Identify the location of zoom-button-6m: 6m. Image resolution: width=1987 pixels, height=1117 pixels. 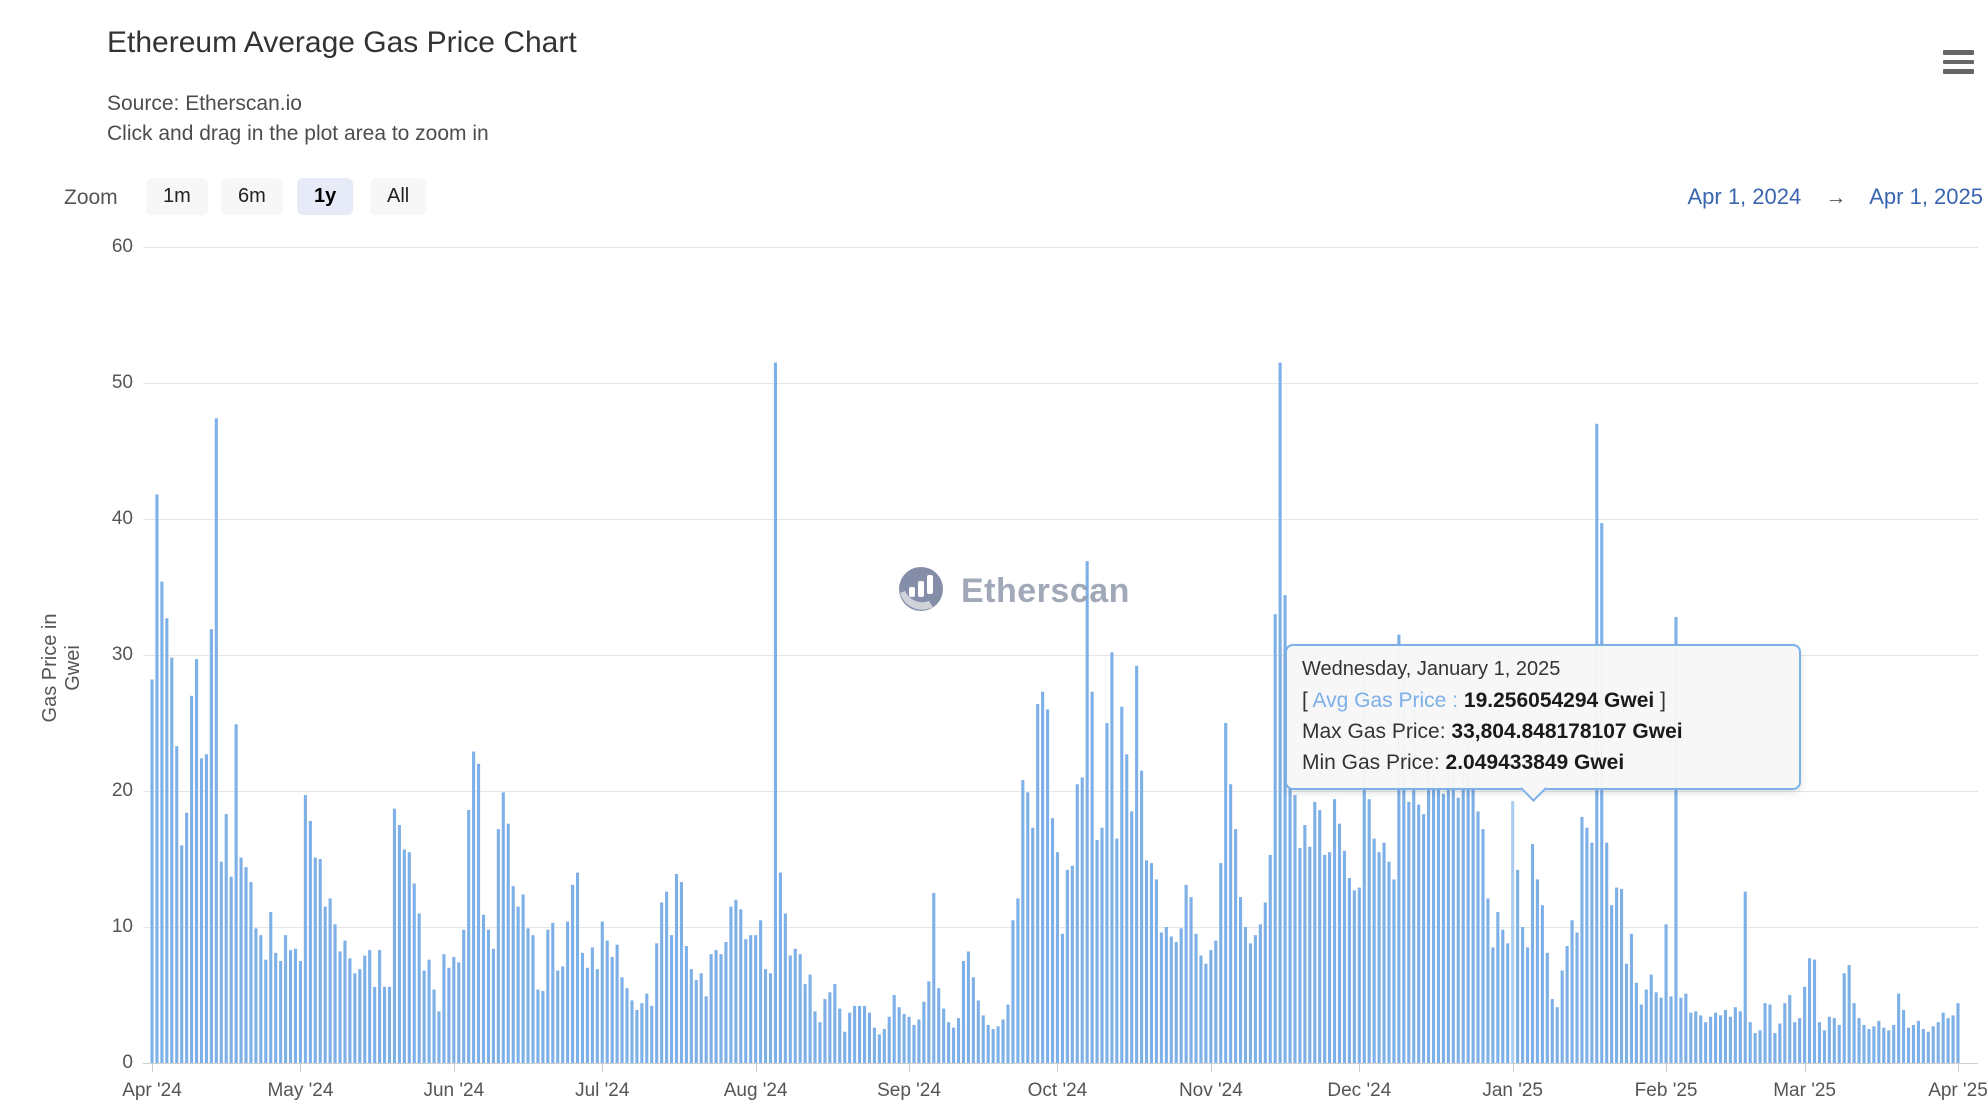
(252, 196).